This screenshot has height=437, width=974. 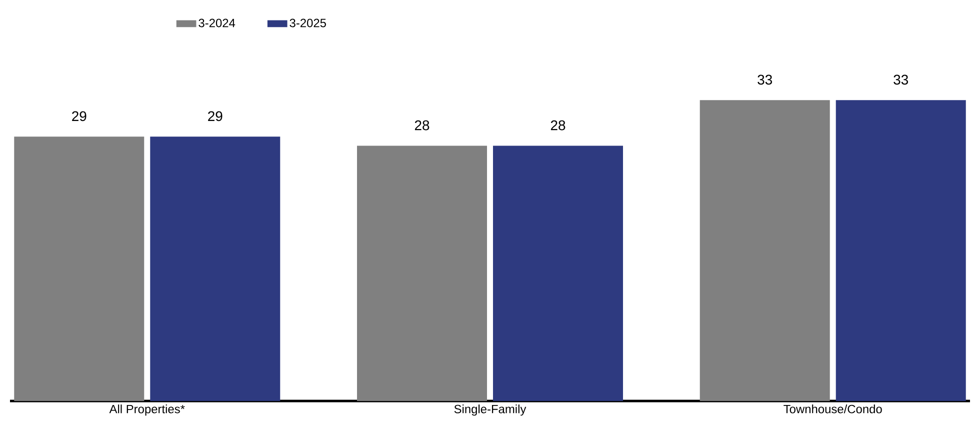 I want to click on legend-label: 3-2024, so click(x=217, y=23).